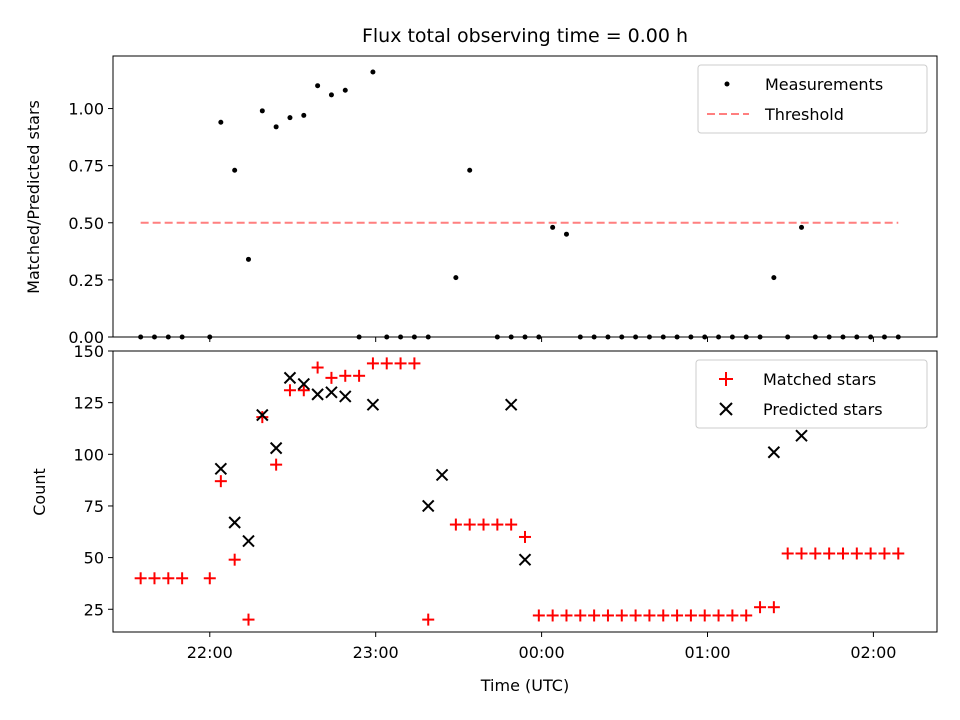 Image resolution: width=960 pixels, height=720 pixels. I want to click on top-y-tick-label: 0.00, so click(86, 337).